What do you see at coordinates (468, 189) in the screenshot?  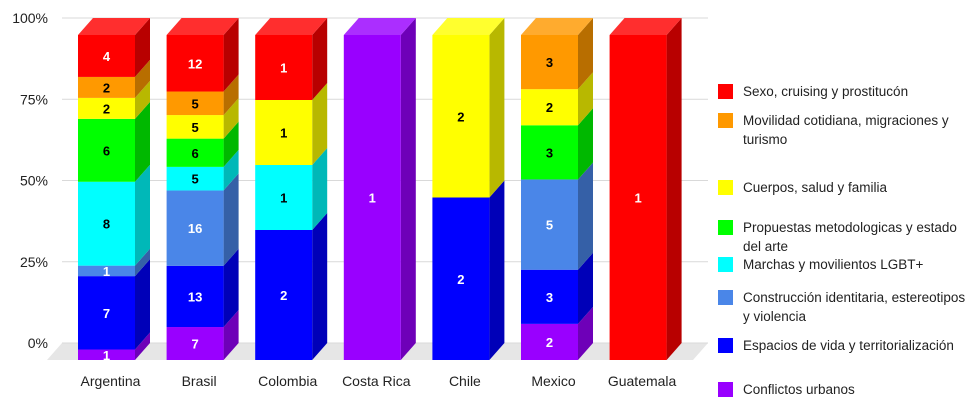 I see `bar-stack-chile: 22` at bounding box center [468, 189].